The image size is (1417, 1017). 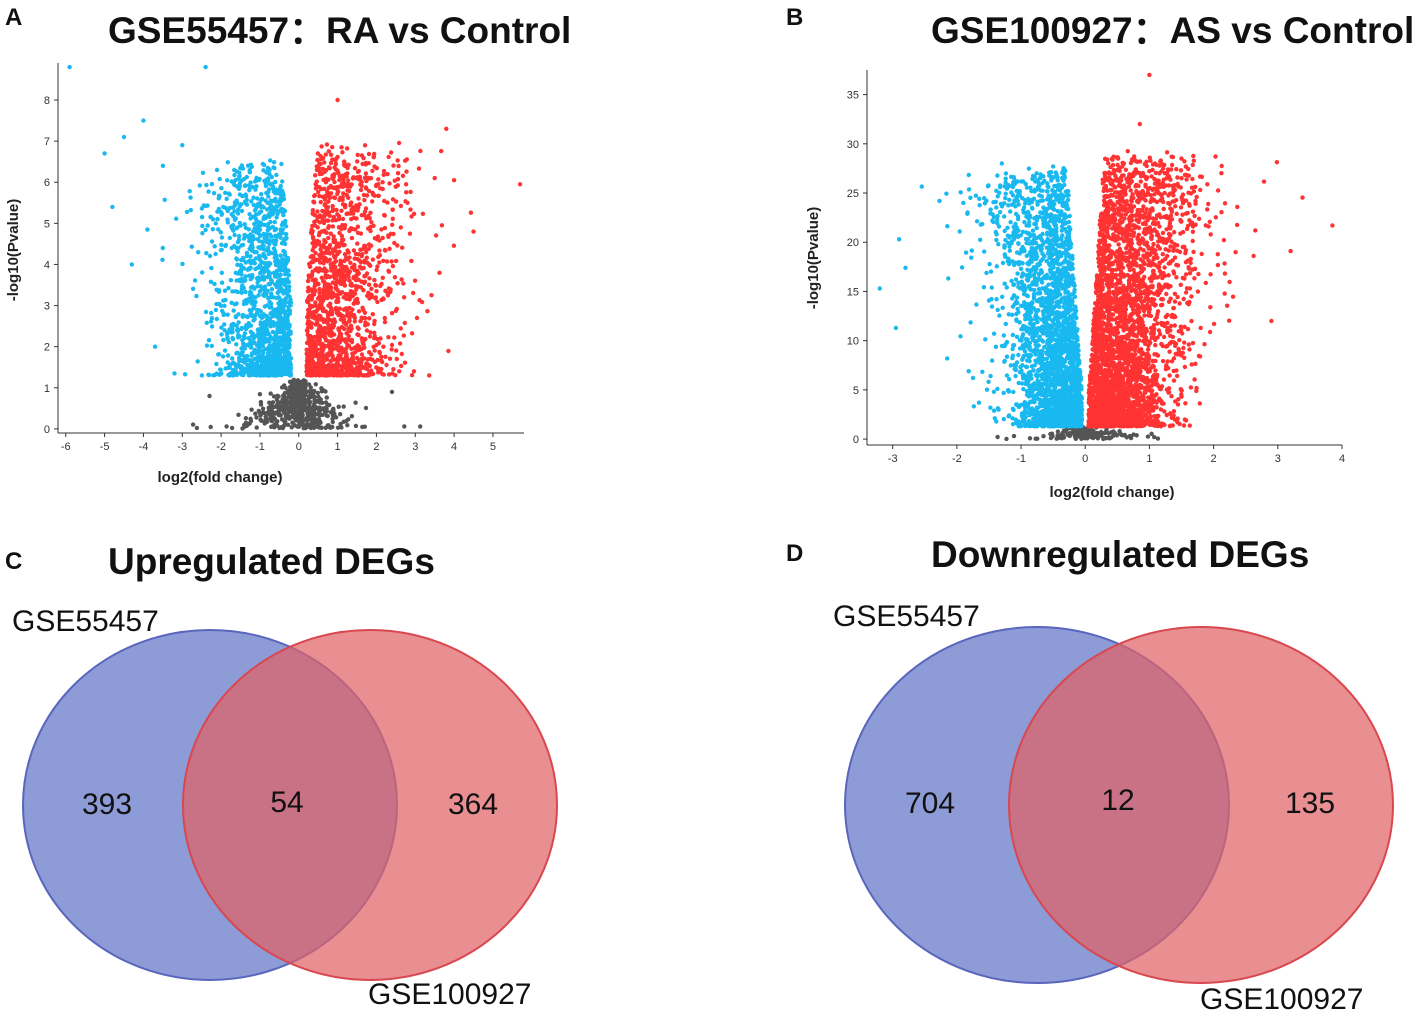 I want to click on x-tick-label: -6, so click(x=66, y=447).